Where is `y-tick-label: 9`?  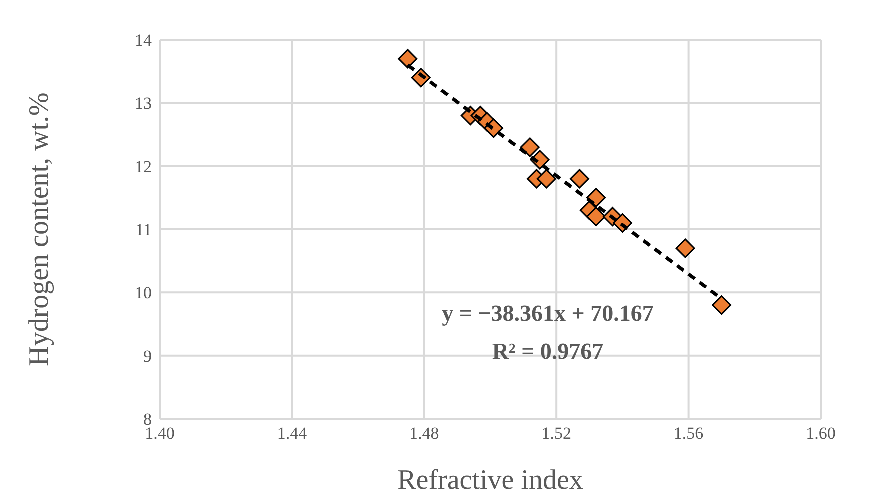 y-tick-label: 9 is located at coordinates (148, 356).